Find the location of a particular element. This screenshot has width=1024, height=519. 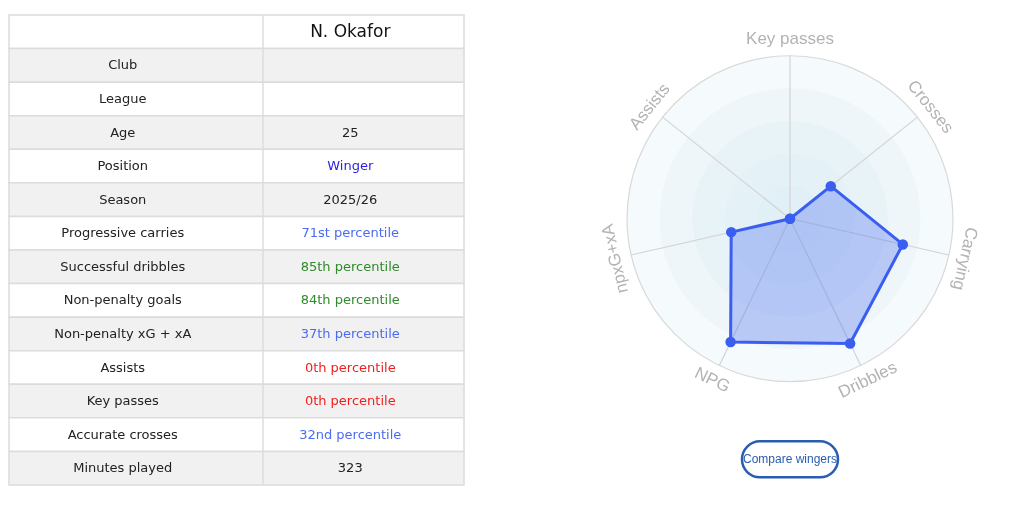

text: 71st percentile is located at coordinates (350, 233).